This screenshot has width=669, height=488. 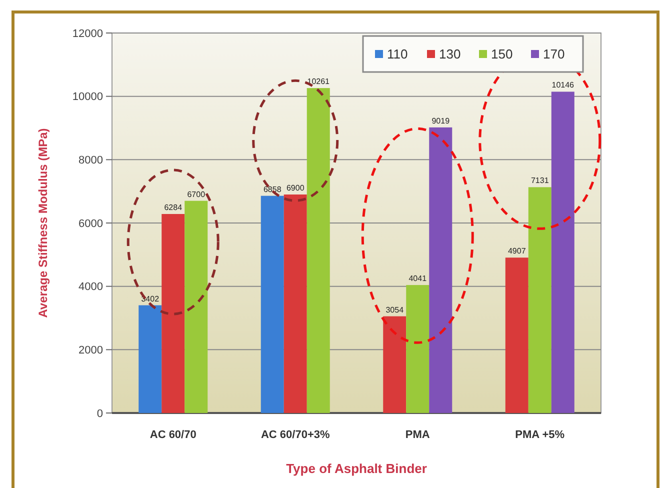 I want to click on data-label: 6900, so click(x=295, y=188).